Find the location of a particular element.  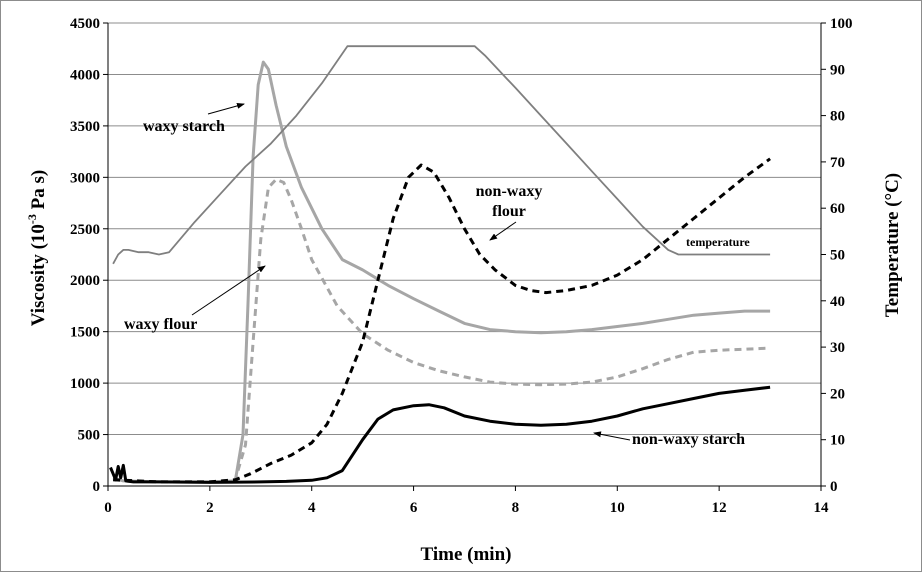

y-axis-title-main: Viscosity (10 is located at coordinates (38, 275).